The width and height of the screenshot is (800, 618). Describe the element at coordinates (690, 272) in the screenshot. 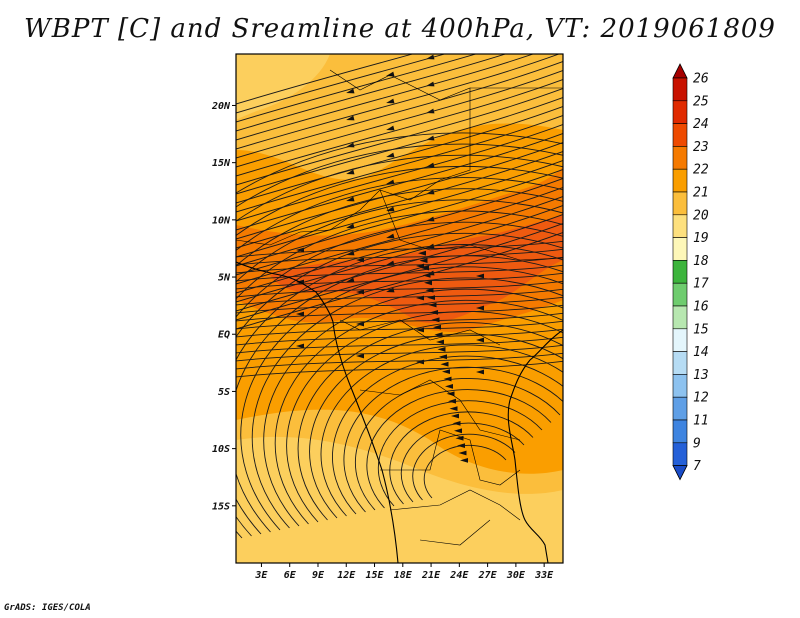

I see `colorbar: 26 25 24 23 22 21 20 19 18 17 16 15 14 13 12 11 9 7` at that location.